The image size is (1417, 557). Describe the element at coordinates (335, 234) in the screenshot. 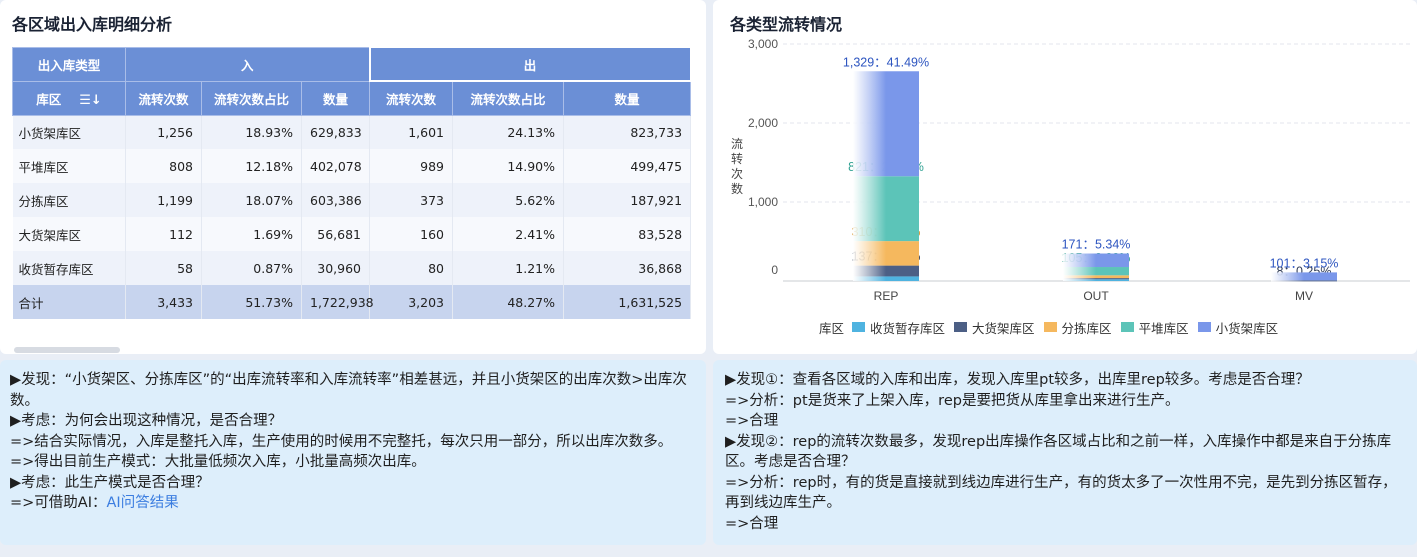

I see `table-cell: 56,681` at that location.